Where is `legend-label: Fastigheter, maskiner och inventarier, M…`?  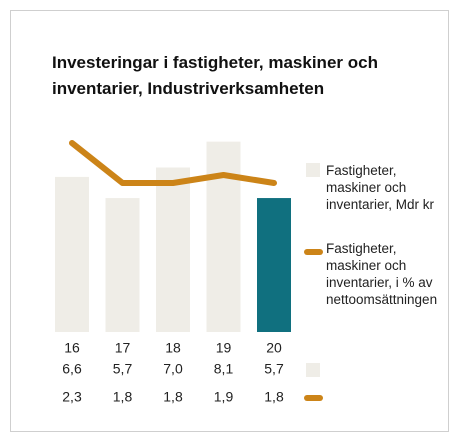
legend-label: Fastigheter, maskiner och inventarier, M… is located at coordinates (380, 187).